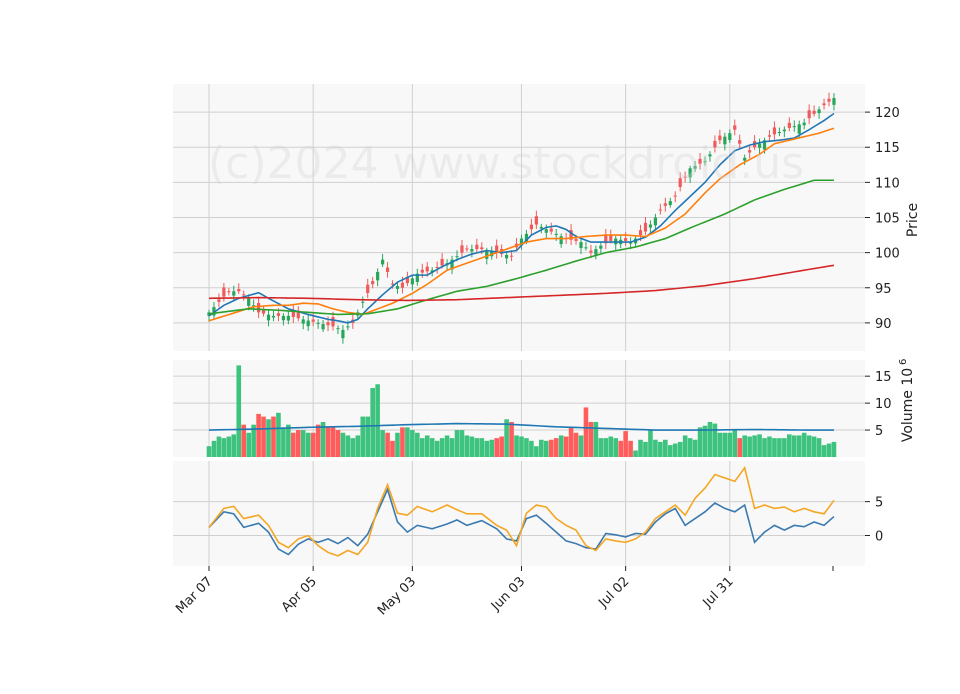  Describe the element at coordinates (194, 595) in the screenshot. I see `x-tick-label: Mar 07` at that location.